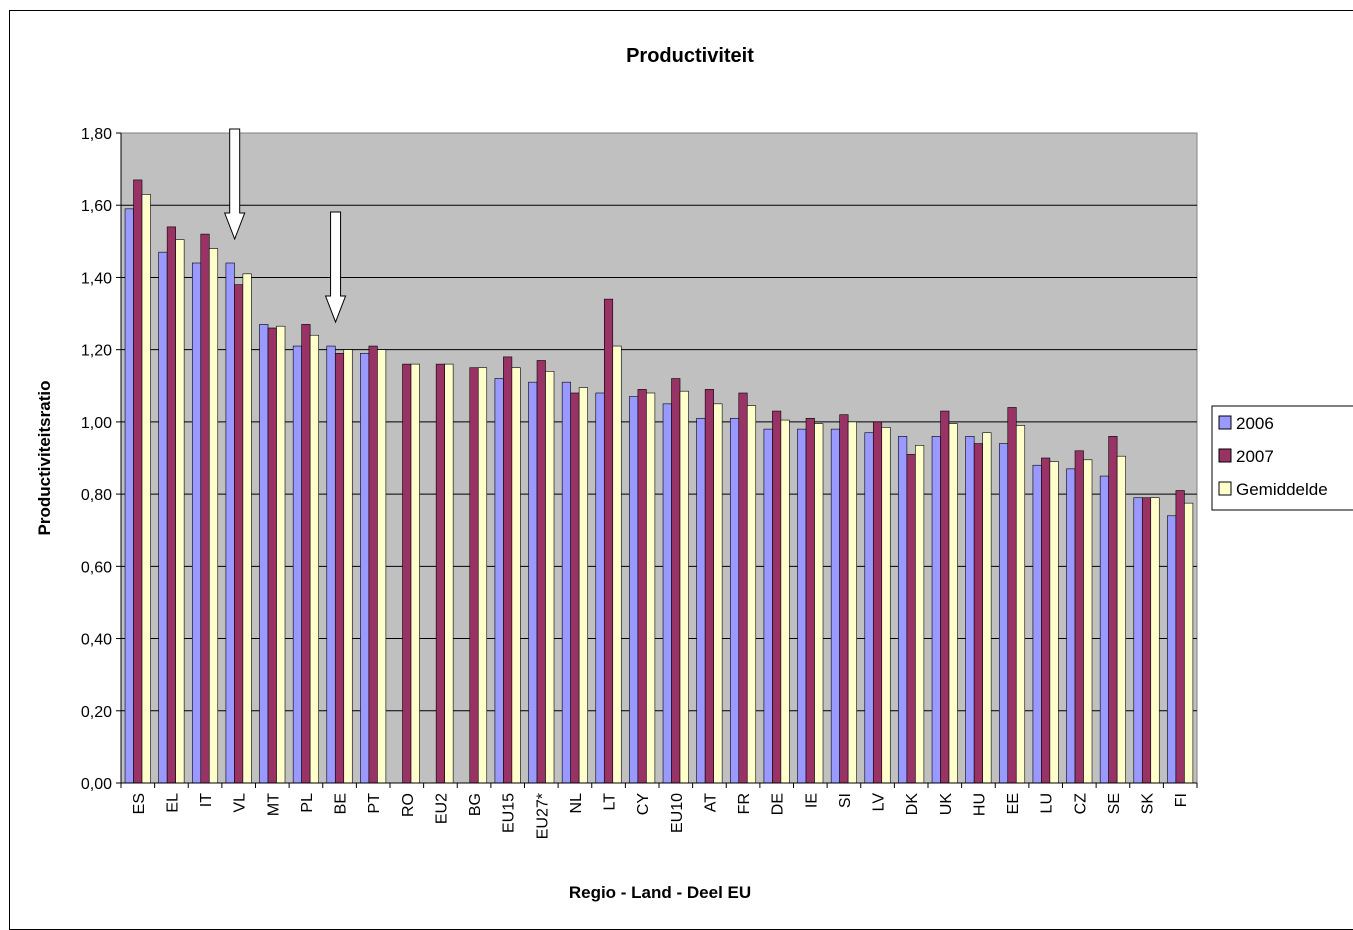 Image resolution: width=1353 pixels, height=930 pixels. Describe the element at coordinates (272, 555) in the screenshot. I see `bar-2007-mt` at that location.